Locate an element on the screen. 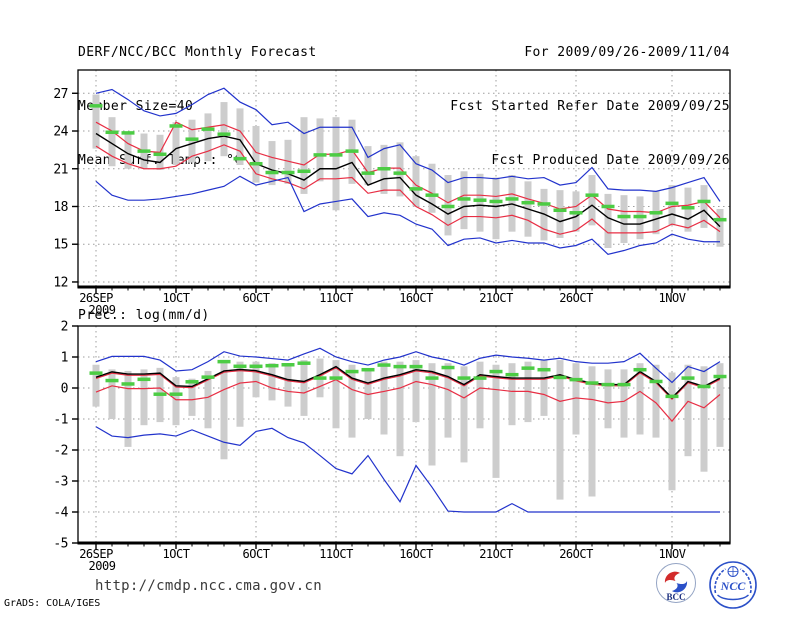 The image size is (800, 618). ncc-wreath-base is located at coordinates (733, 597).